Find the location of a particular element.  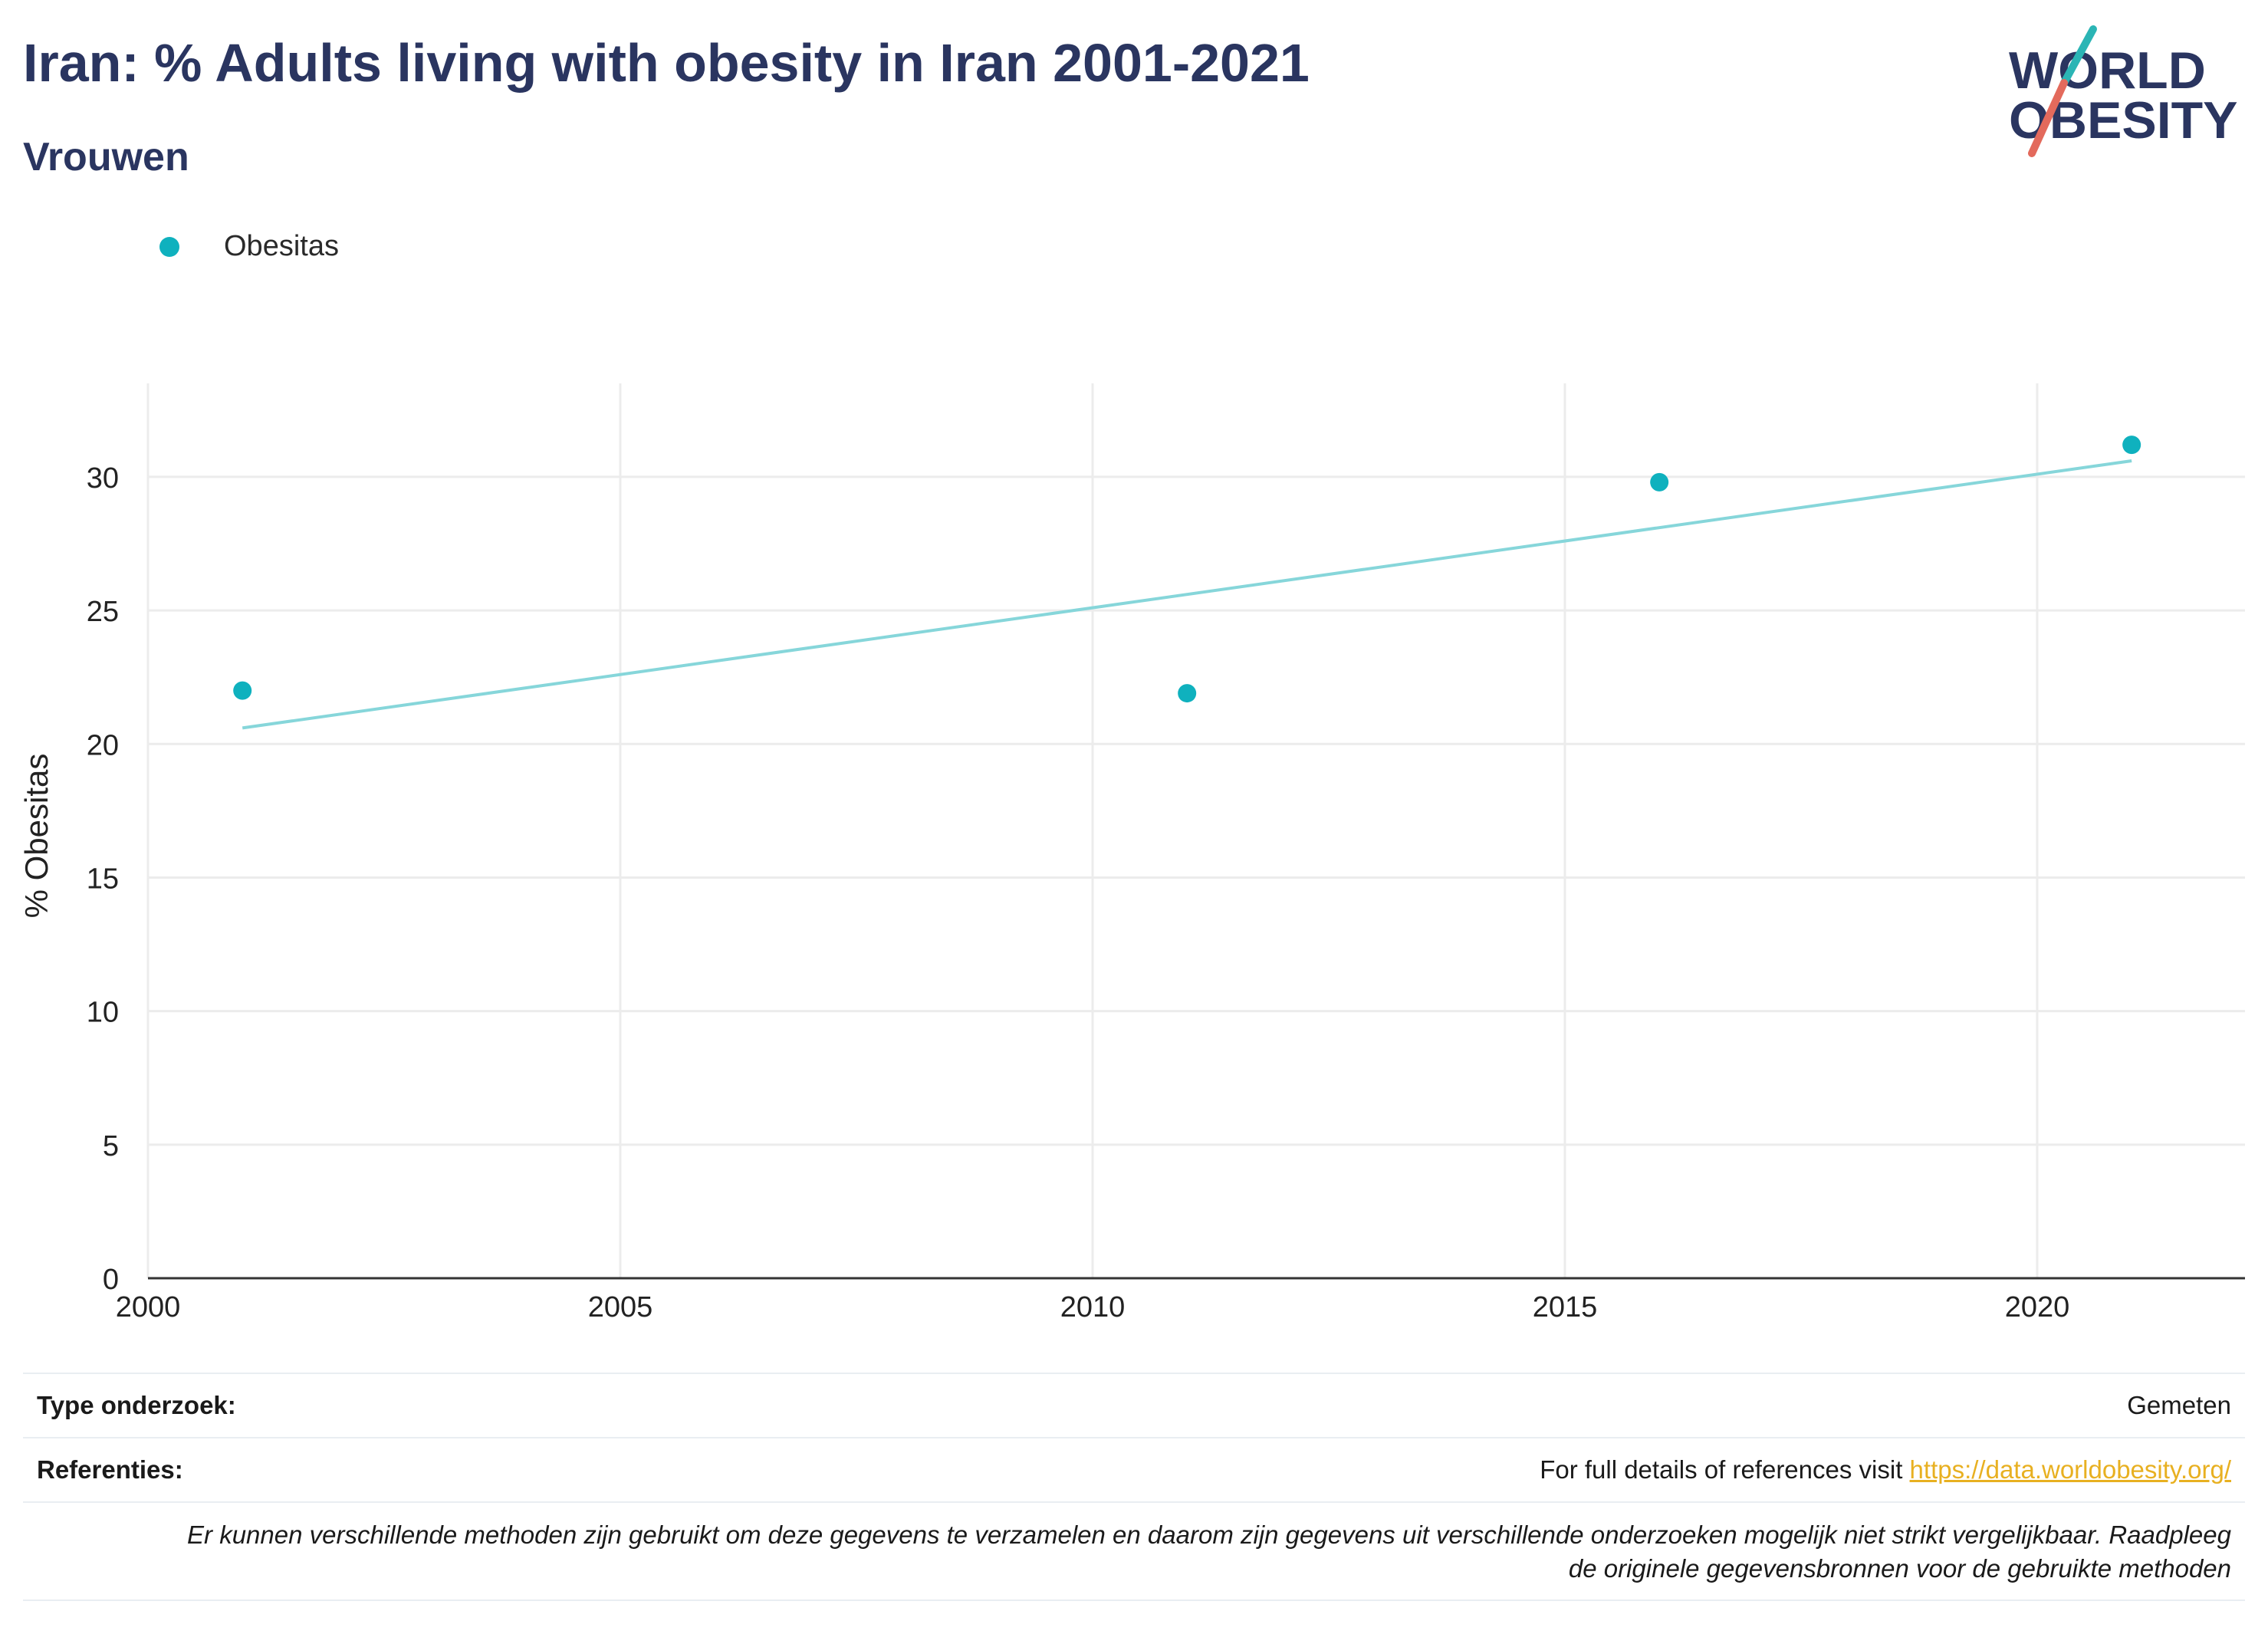

x-axis-ticks: 2000 2005 2010 2015 2020 is located at coordinates (1093, 1307).